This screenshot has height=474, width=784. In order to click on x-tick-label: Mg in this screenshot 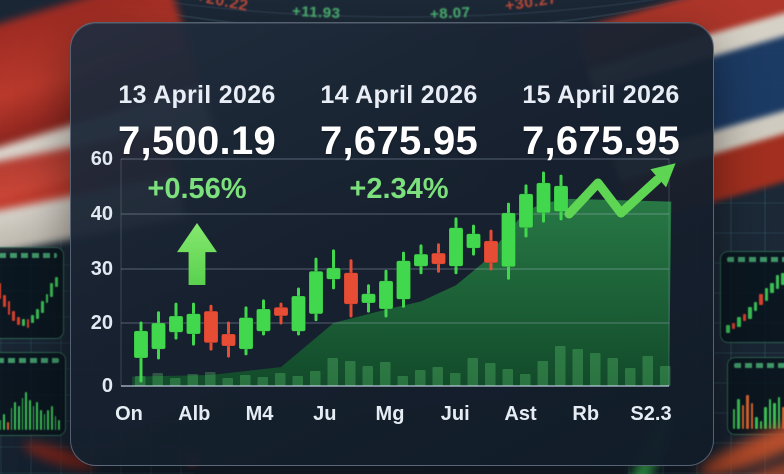, I will do `click(390, 414)`.